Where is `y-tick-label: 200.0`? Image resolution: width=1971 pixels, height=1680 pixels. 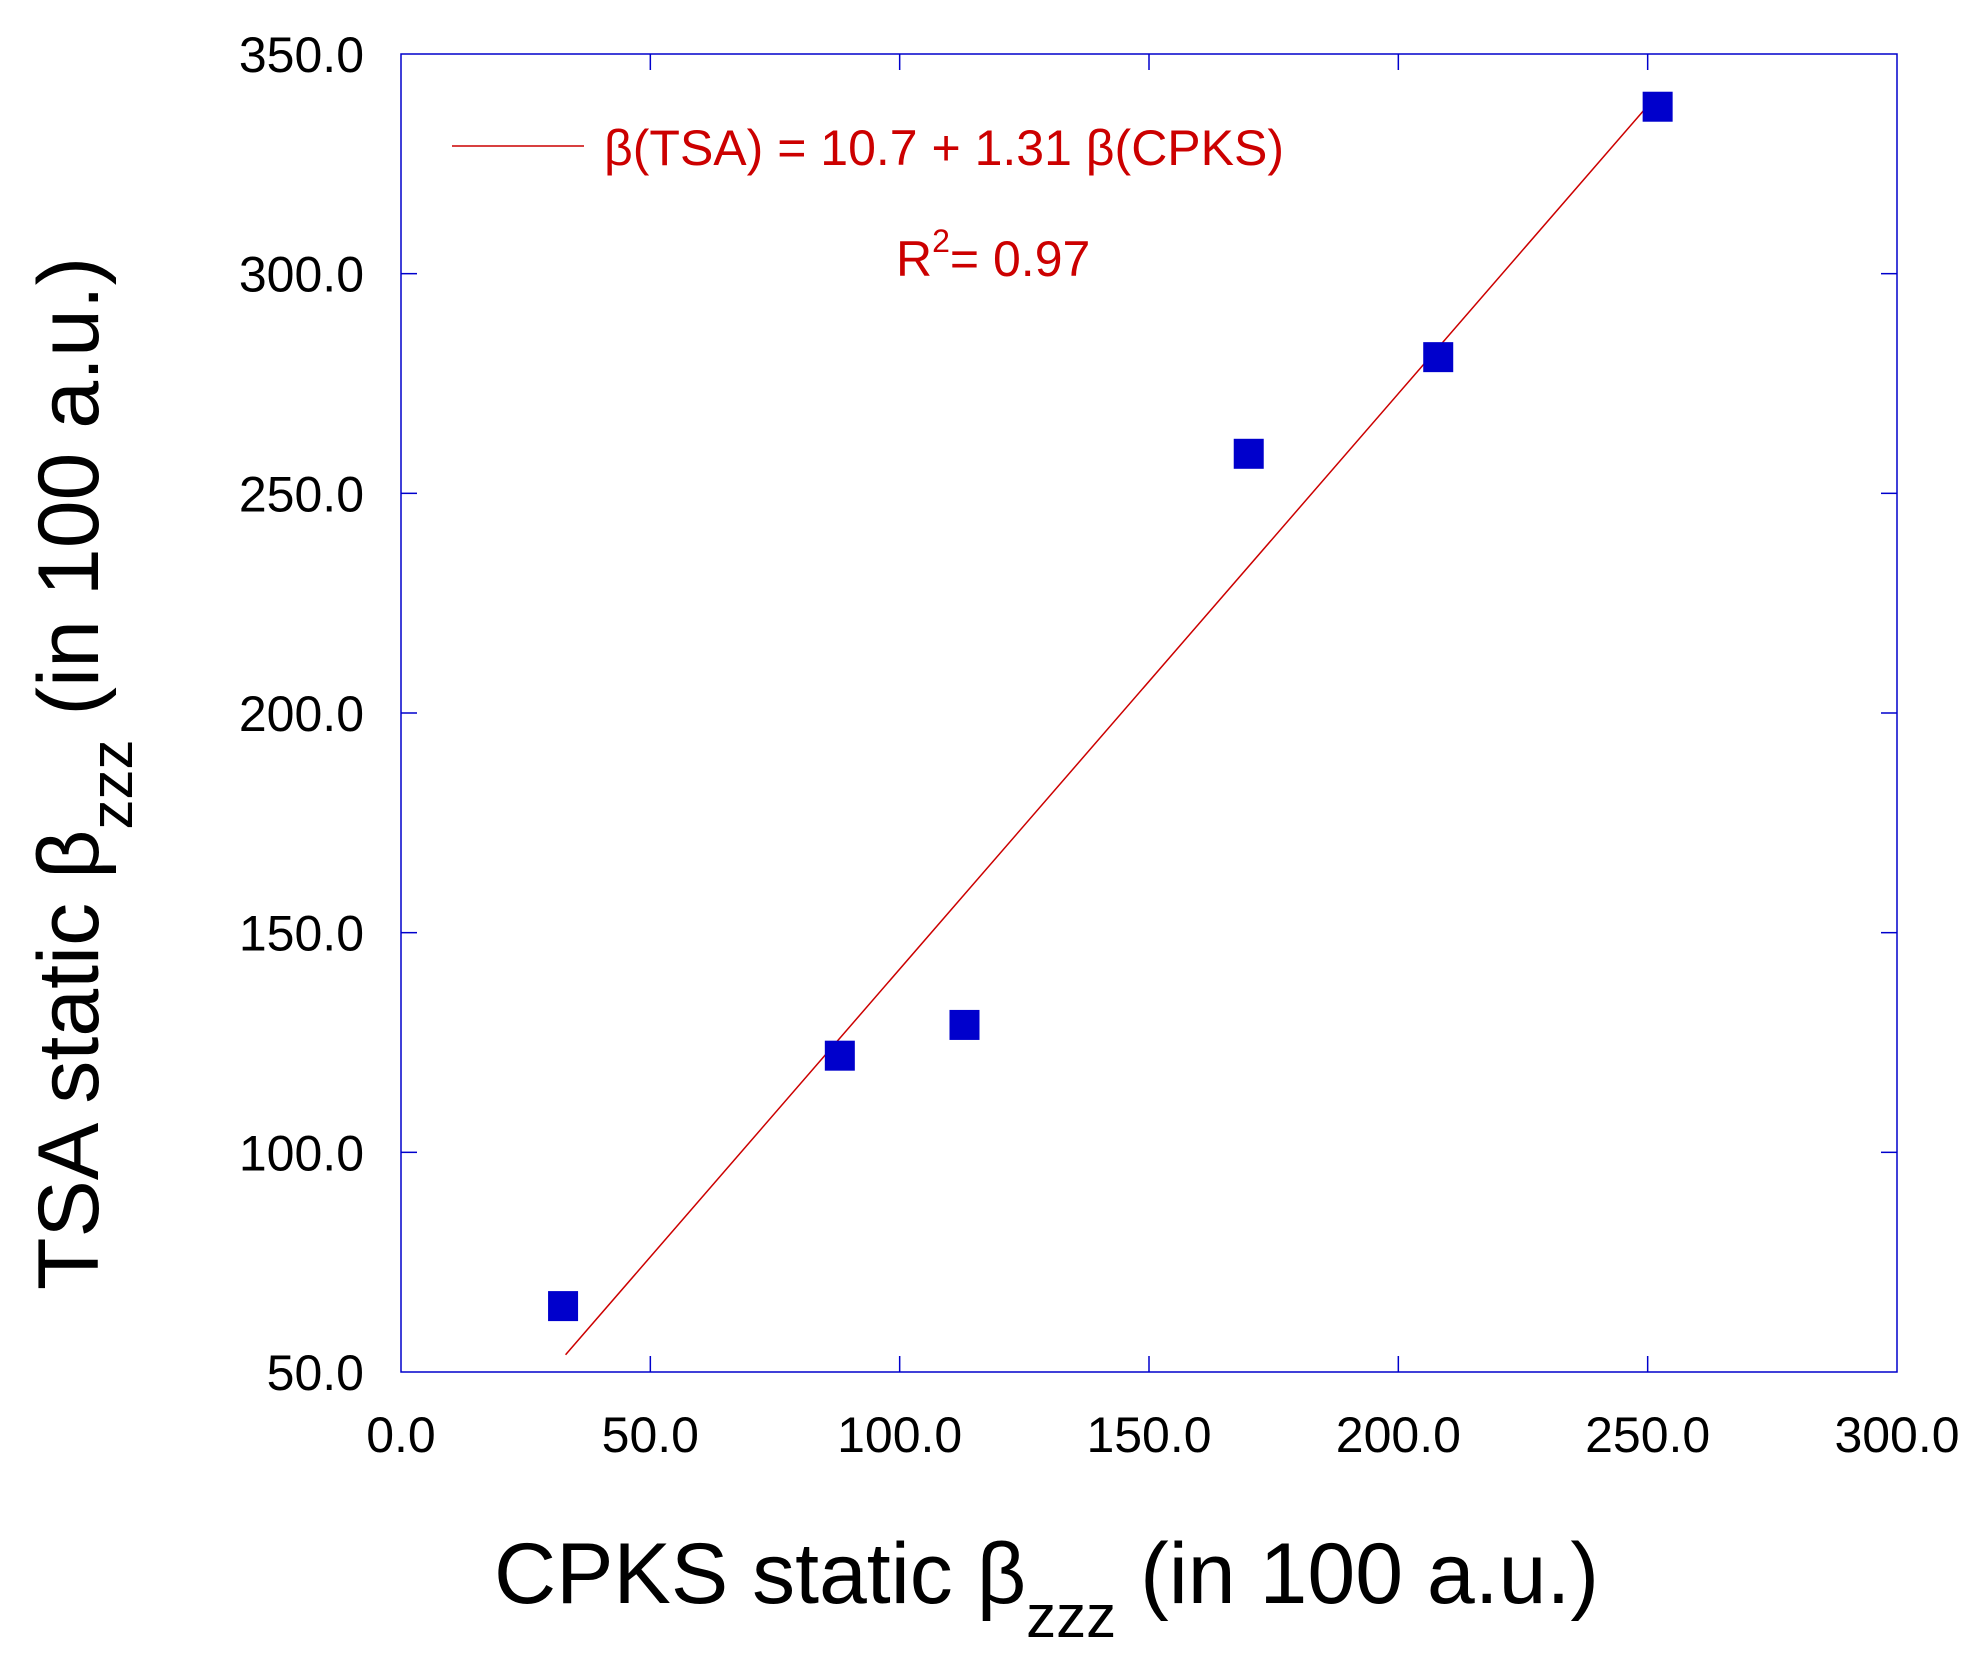
y-tick-label: 200.0 is located at coordinates (301, 714).